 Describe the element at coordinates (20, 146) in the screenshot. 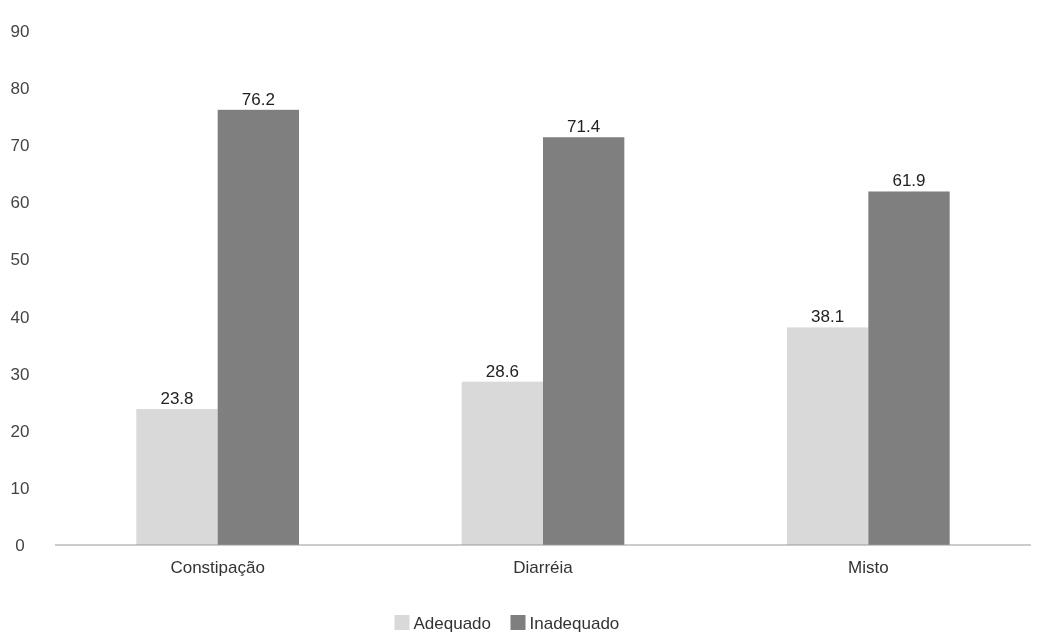

I see `y-tick-label: 70` at that location.